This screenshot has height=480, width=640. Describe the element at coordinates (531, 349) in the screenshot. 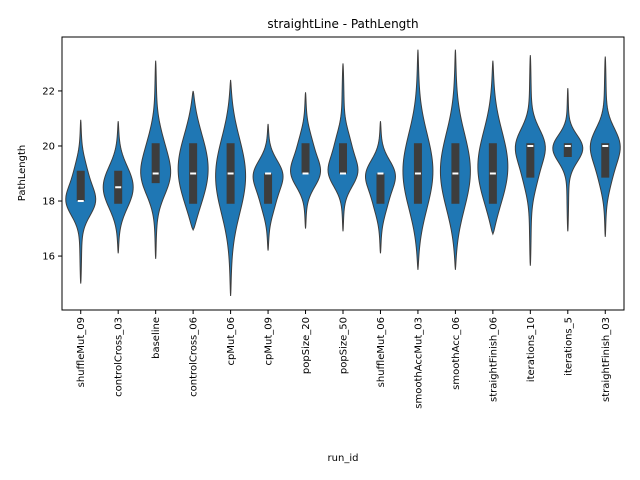

I see `x-tick-label: iterations_10` at that location.